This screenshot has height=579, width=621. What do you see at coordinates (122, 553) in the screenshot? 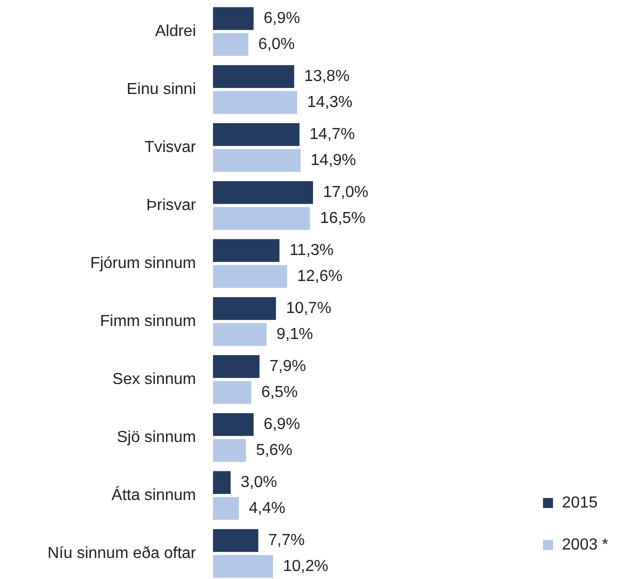
I see `y-tick-label: Níu sinnum eða oftar` at bounding box center [122, 553].